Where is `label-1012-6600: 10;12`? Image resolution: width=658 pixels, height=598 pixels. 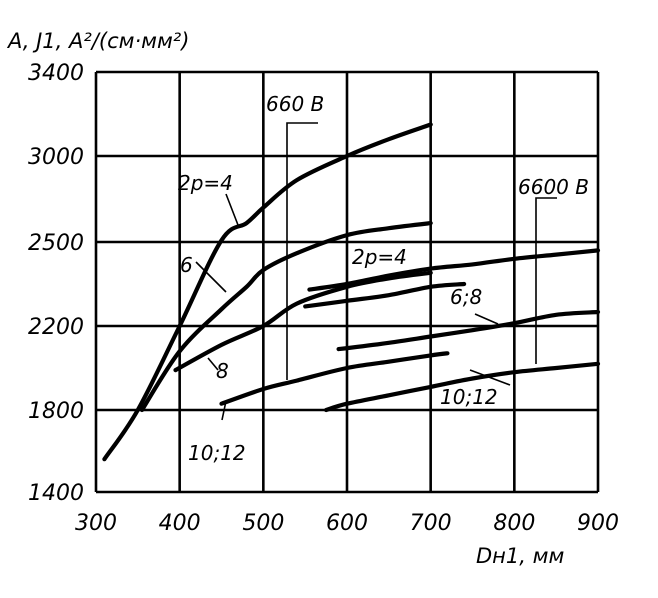
label-1012-6600: 10;12 is located at coordinates (469, 397).